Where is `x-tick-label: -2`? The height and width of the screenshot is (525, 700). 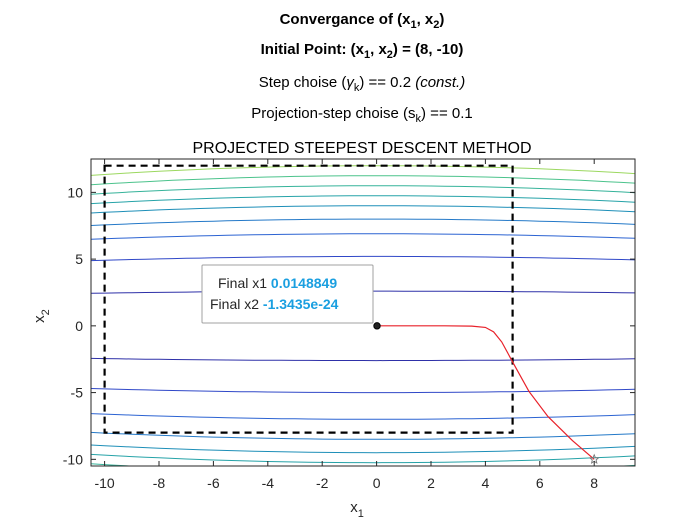 x-tick-label: -2 is located at coordinates (322, 483).